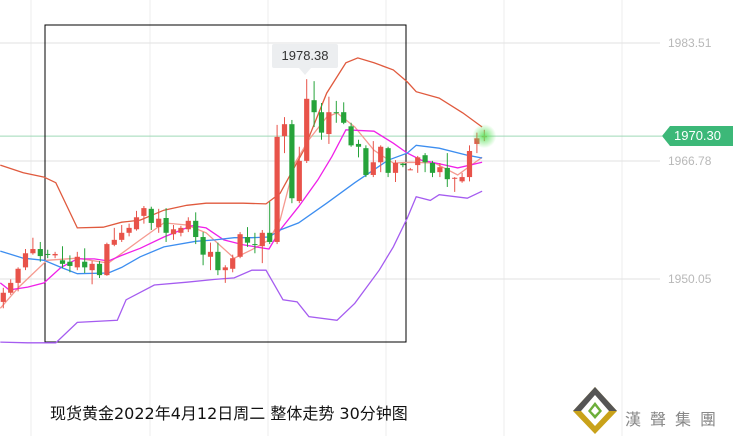 This screenshot has width=733, height=436. Describe the element at coordinates (595, 410) in the screenshot. I see `diamond-logo-icon` at that location.